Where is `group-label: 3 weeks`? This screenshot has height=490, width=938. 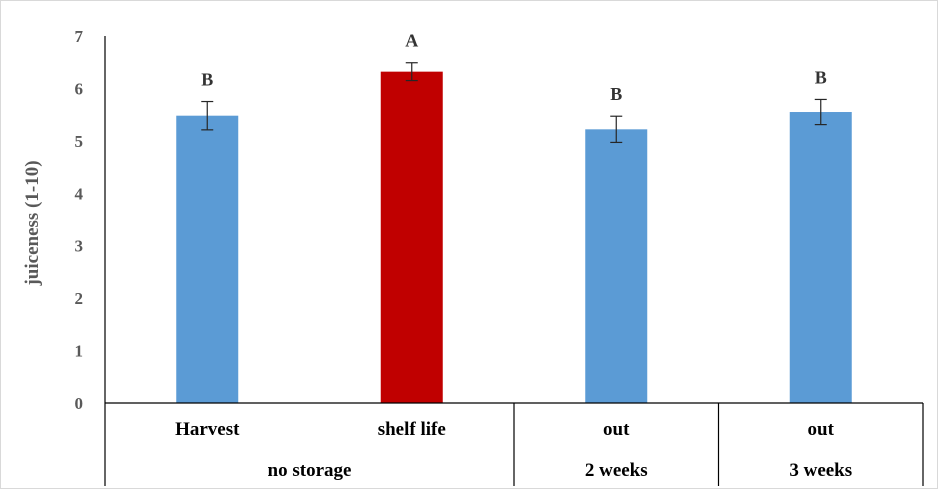
group-label: 3 weeks is located at coordinates (820, 470).